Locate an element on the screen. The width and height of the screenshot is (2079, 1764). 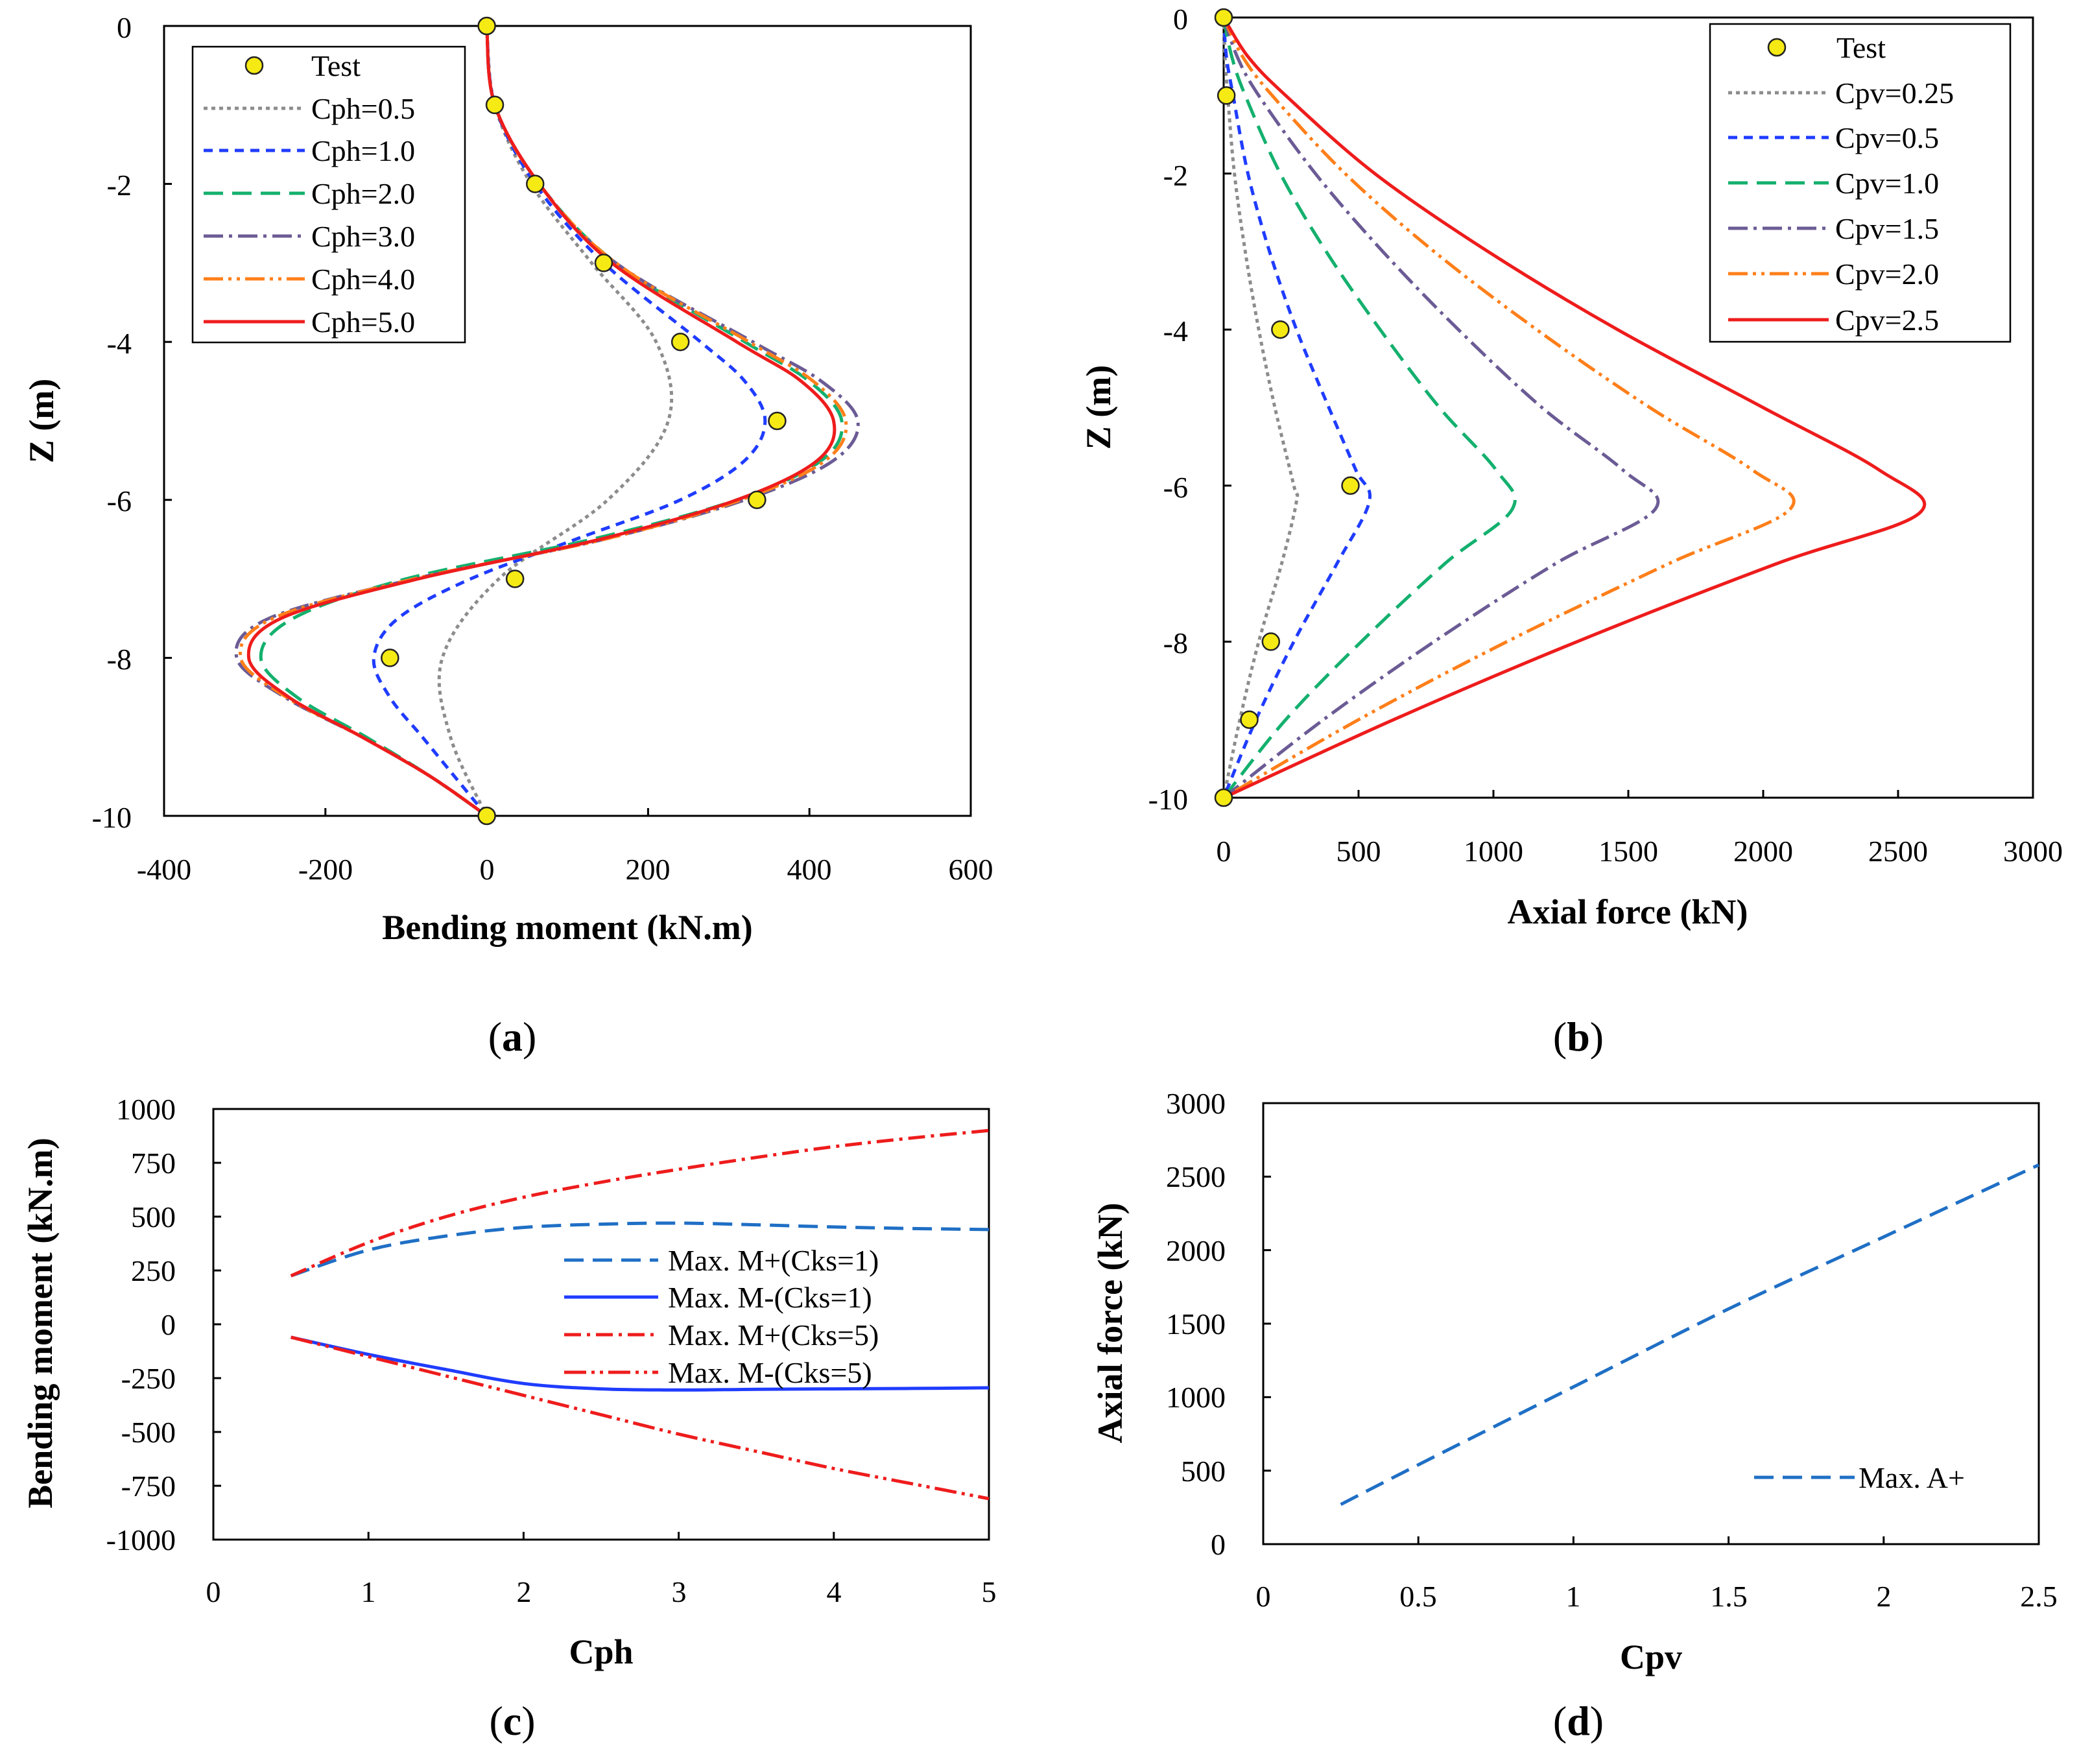
x-tick-label-c-5: 5 is located at coordinates (990, 1591).